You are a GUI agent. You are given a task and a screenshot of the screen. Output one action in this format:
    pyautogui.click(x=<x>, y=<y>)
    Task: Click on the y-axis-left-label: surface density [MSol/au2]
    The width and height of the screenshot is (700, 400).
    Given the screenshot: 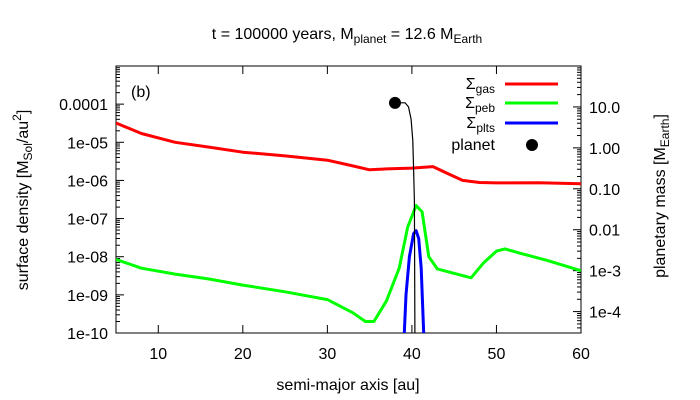 What is the action you would take?
    pyautogui.click(x=22, y=200)
    